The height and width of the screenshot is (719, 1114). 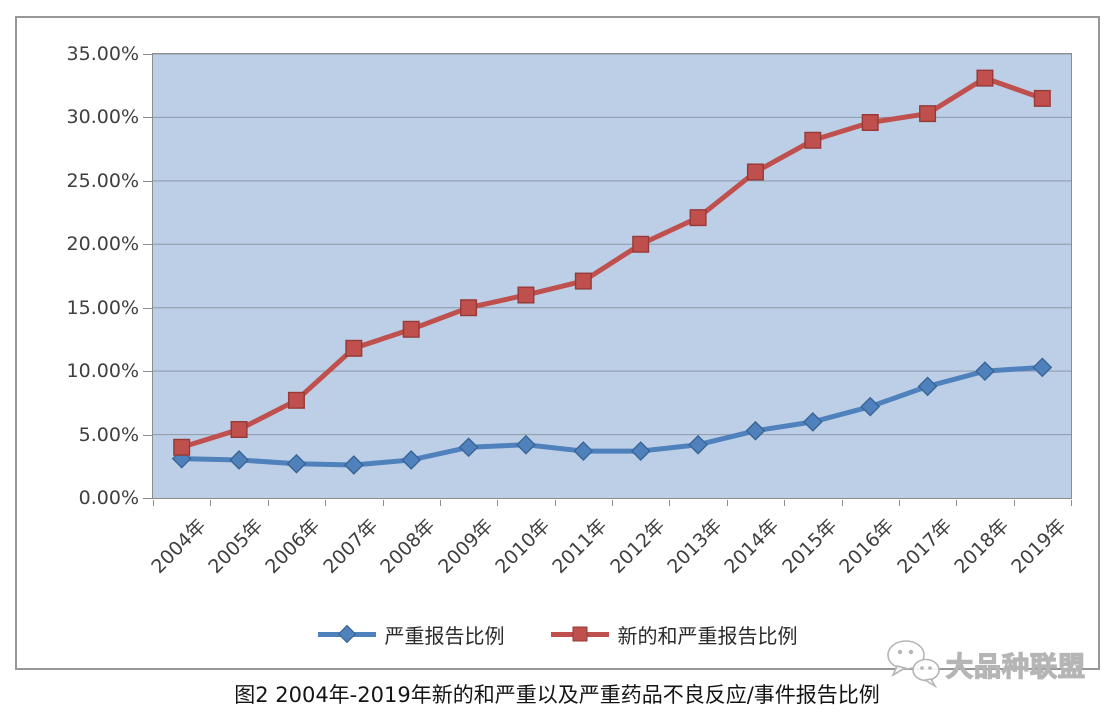 I want to click on legend-item-new-and-serious: 新的和严重报告比例, so click(x=674, y=634).